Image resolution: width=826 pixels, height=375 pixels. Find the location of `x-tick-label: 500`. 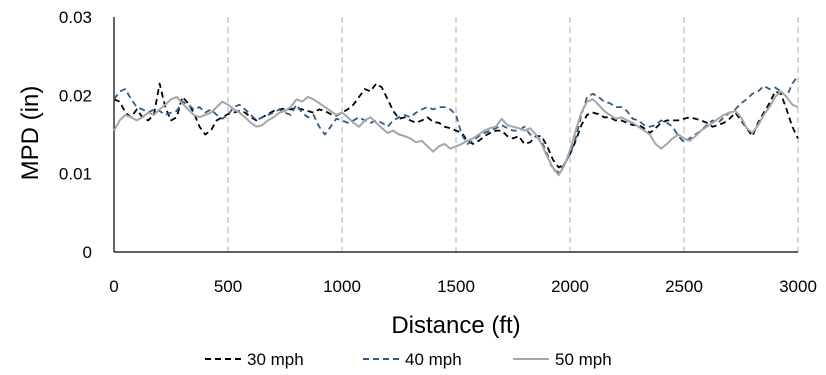

x-tick-label: 500 is located at coordinates (228, 286).